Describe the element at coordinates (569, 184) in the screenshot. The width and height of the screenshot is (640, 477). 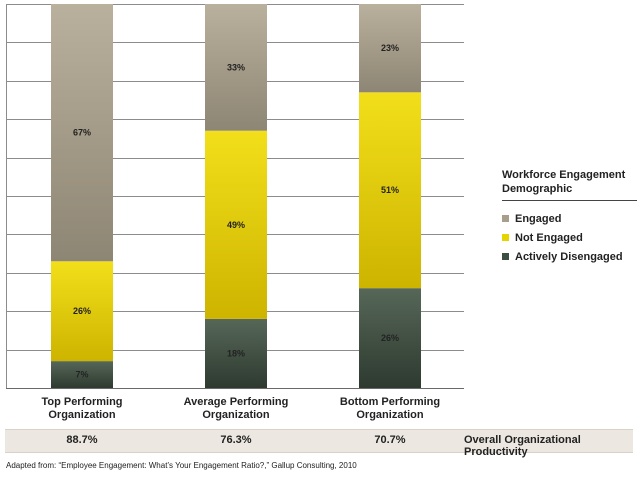
I see `legend-title: Workforce Engagement Demographic` at that location.